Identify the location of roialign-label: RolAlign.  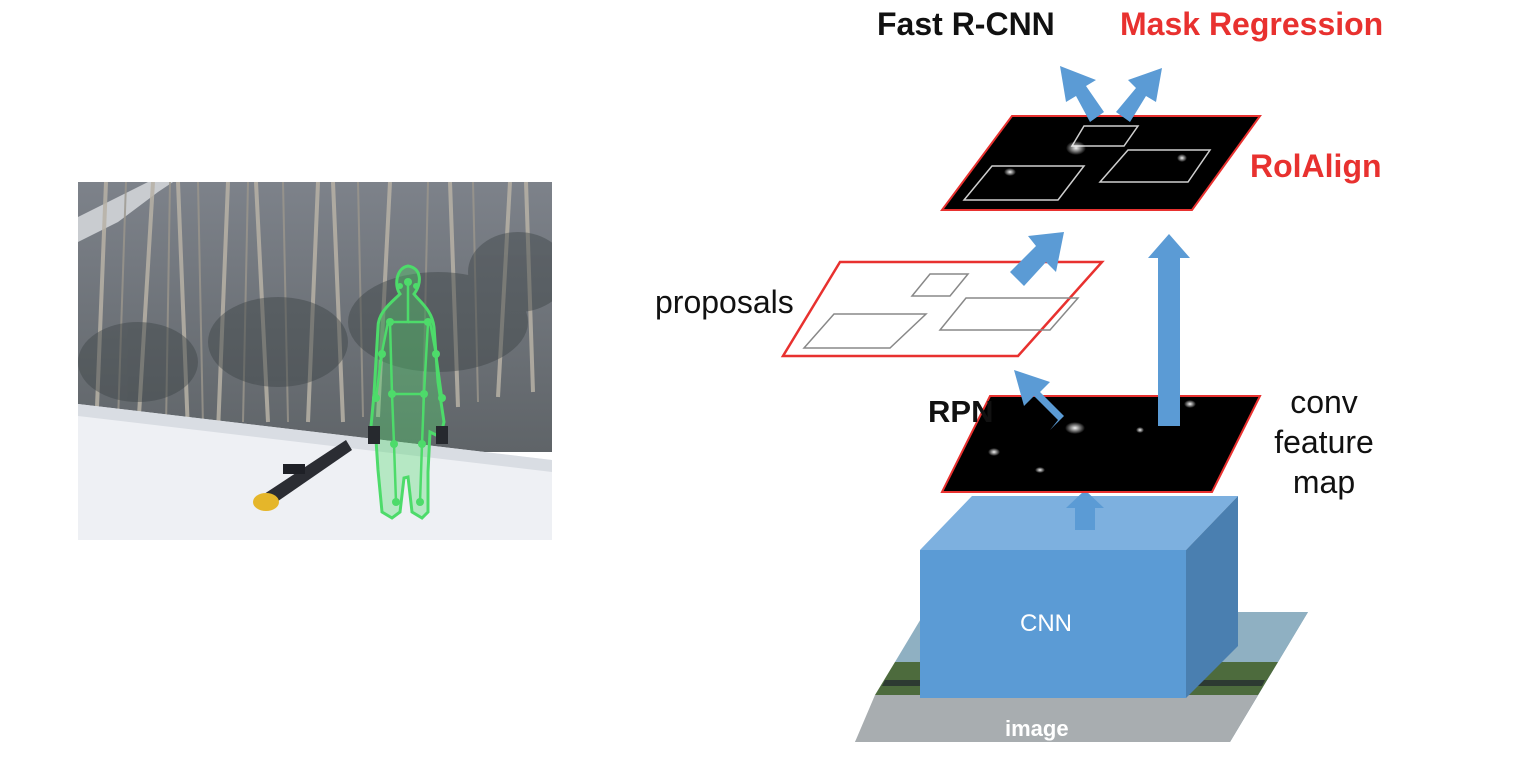
(1316, 166).